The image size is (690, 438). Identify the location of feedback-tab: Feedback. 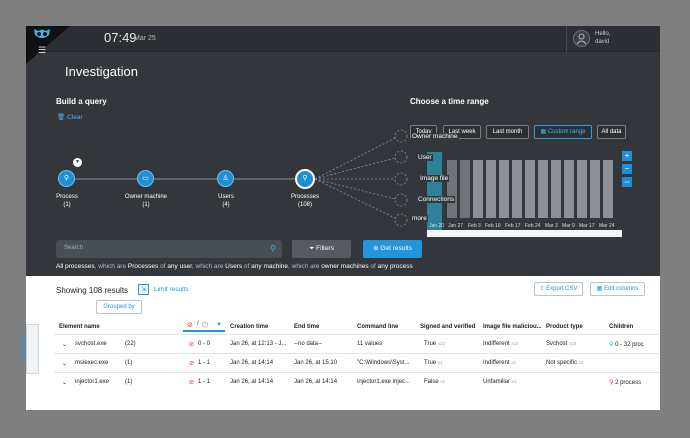
(30, 349).